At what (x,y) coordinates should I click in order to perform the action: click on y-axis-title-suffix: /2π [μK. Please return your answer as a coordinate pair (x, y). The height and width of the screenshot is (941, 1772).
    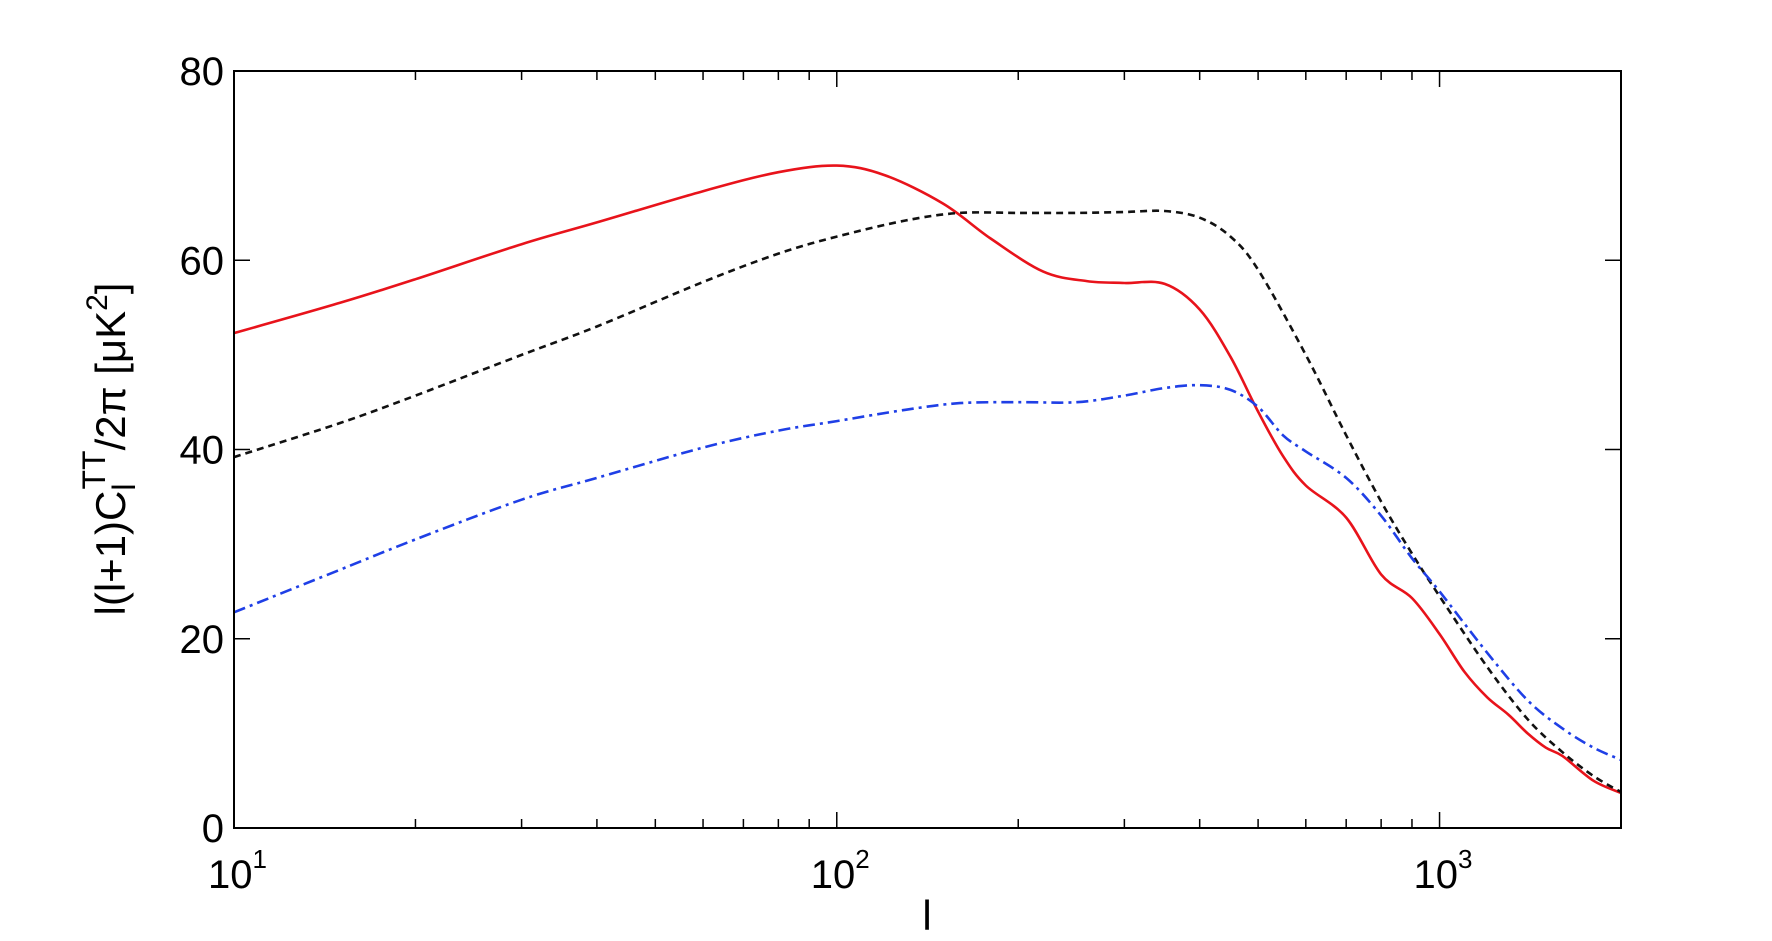
    Looking at the image, I should click on (110, 381).